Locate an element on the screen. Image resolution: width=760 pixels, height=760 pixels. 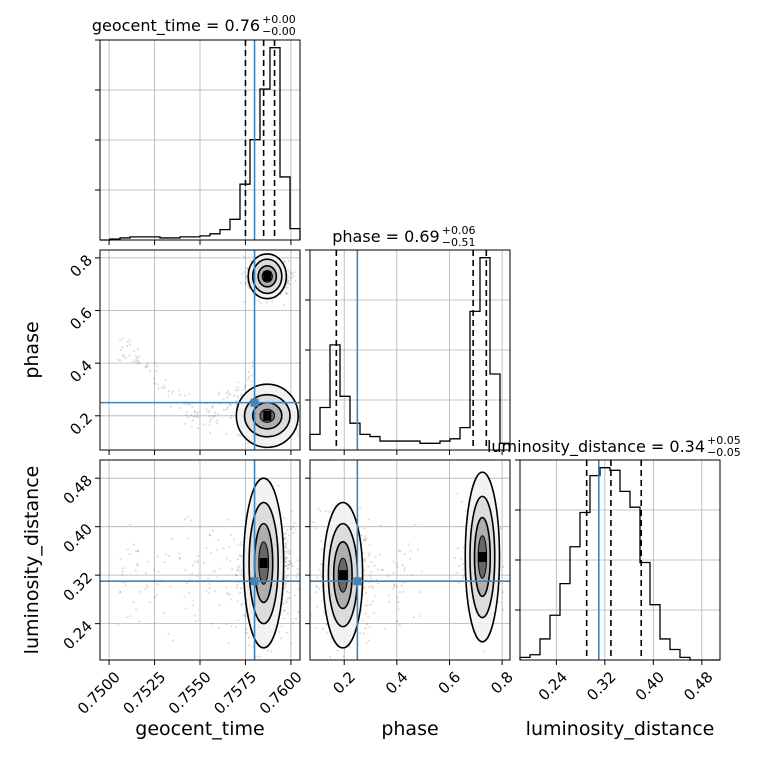
panel-title-lower-error: −0.00 is located at coordinates (279, 31).